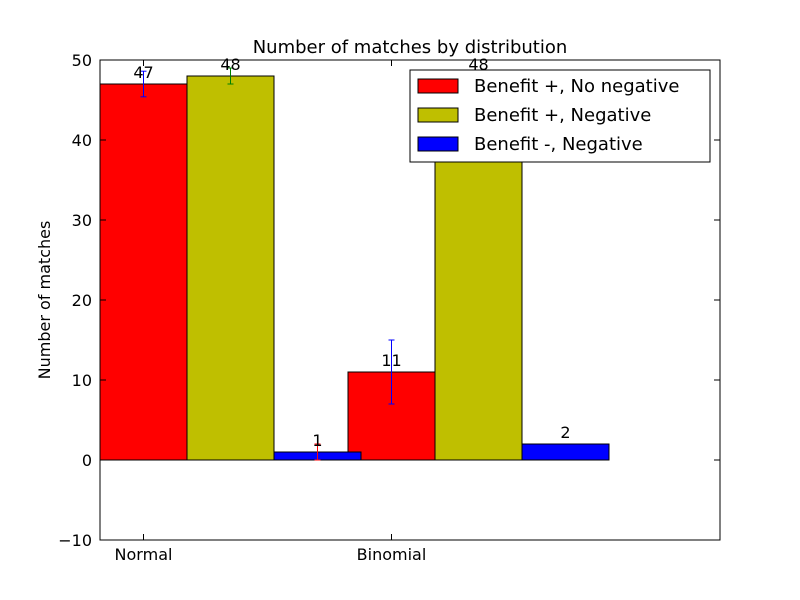 This screenshot has width=800, height=600. What do you see at coordinates (576, 86) in the screenshot?
I see `legend-label-series-1: Benefit +, No negative` at bounding box center [576, 86].